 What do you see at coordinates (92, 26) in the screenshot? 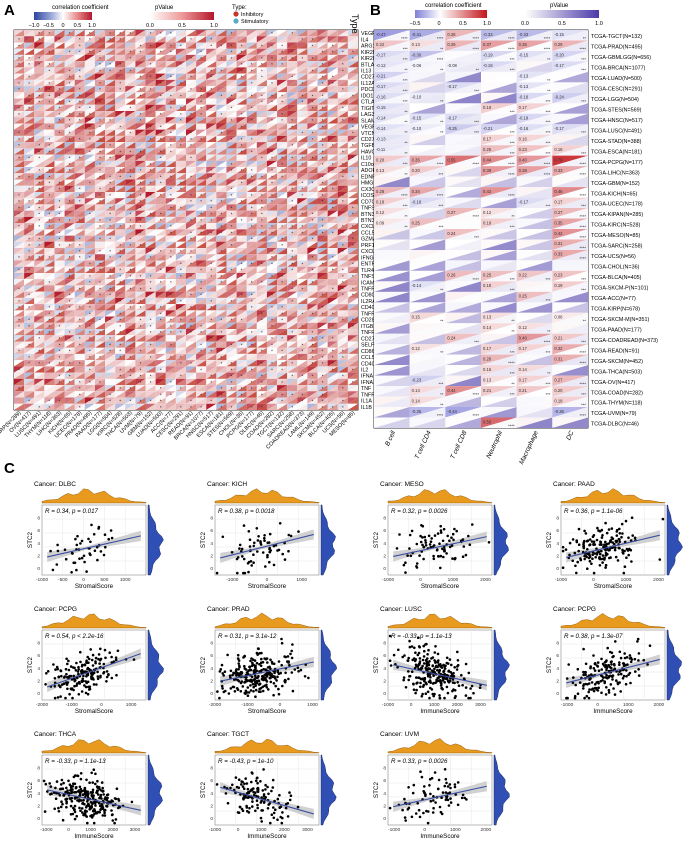
I see `legend-tick-label: 1.0` at bounding box center [92, 26].